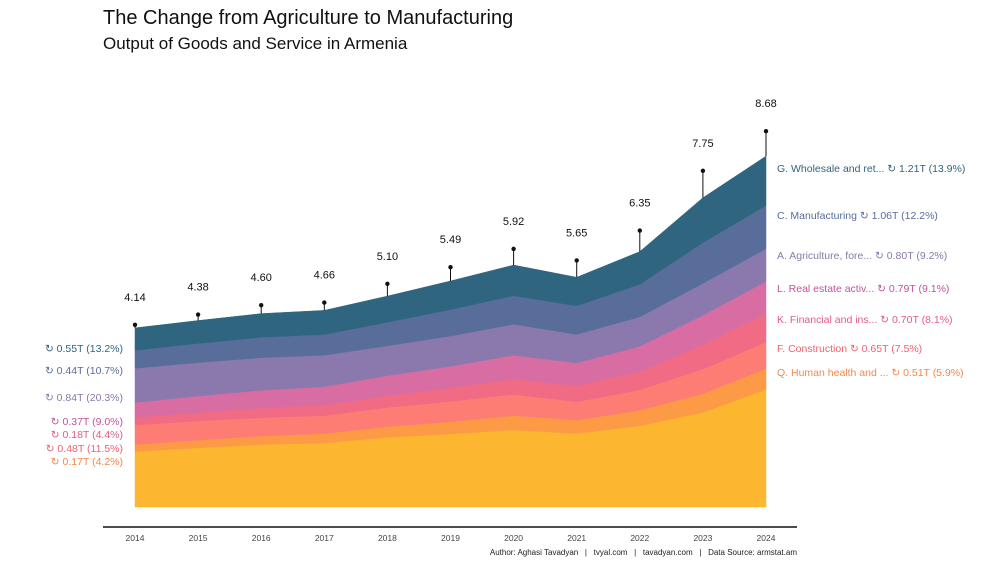  What do you see at coordinates (261, 538) in the screenshot?
I see `x-tick-label: 2016` at bounding box center [261, 538].